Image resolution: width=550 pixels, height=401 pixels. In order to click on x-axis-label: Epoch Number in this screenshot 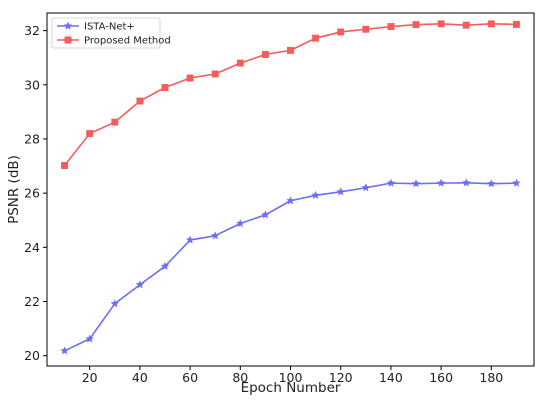, I will do `click(291, 388)`.